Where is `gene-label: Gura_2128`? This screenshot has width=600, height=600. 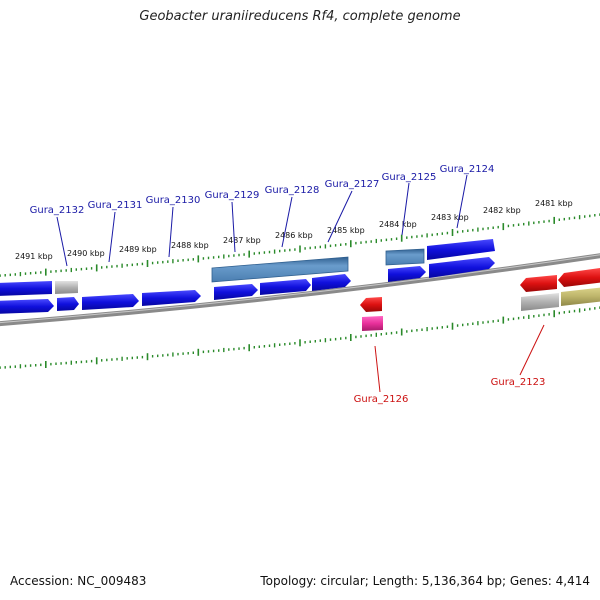
gene-label: Gura_2128 is located at coordinates (292, 190).